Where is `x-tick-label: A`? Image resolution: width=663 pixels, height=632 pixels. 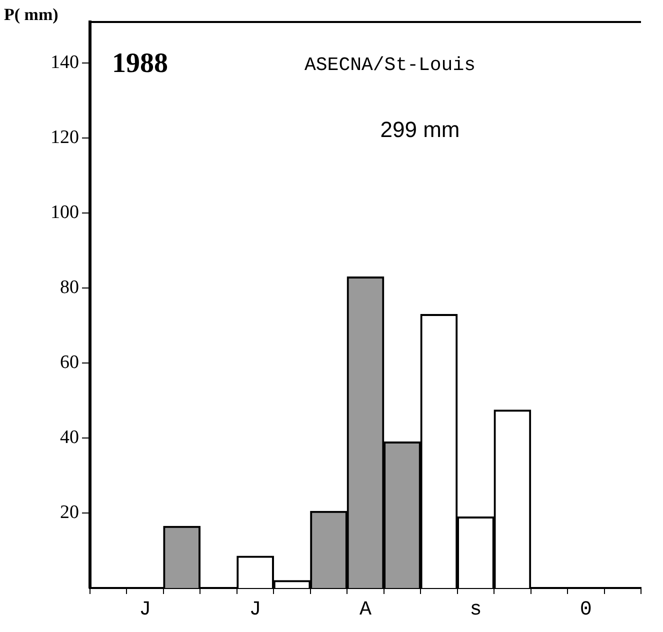 x-tick-label: A is located at coordinates (365, 610).